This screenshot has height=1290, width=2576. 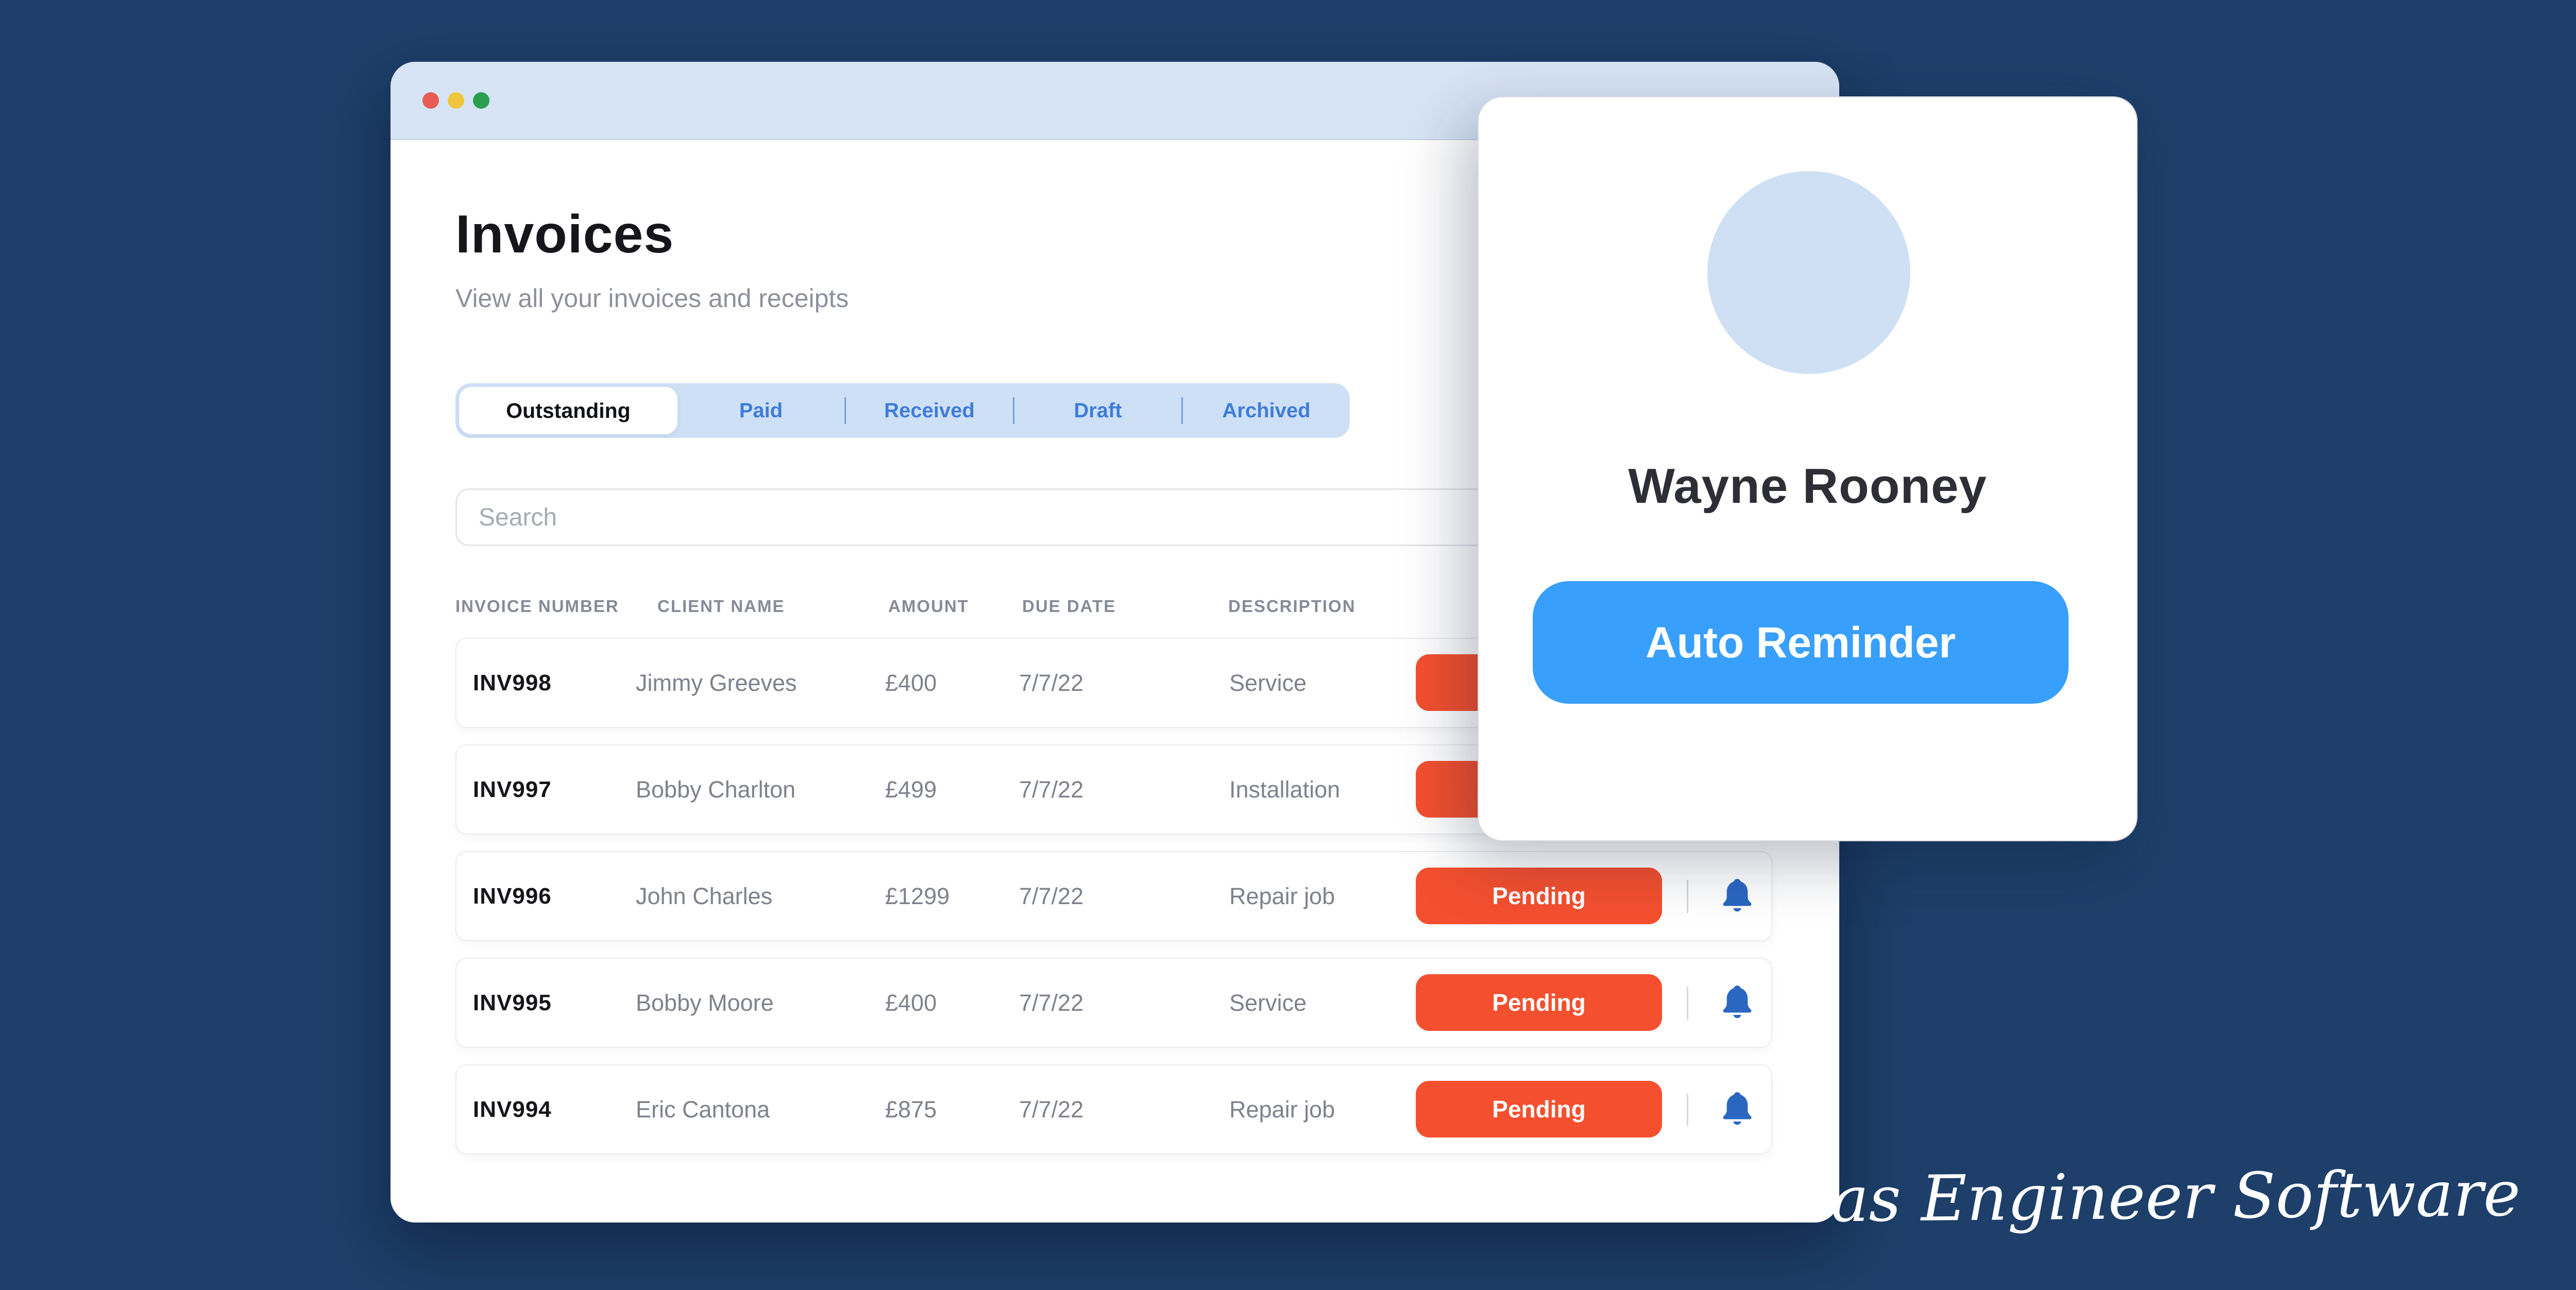 What do you see at coordinates (481, 100) in the screenshot?
I see `window-zoom-button` at bounding box center [481, 100].